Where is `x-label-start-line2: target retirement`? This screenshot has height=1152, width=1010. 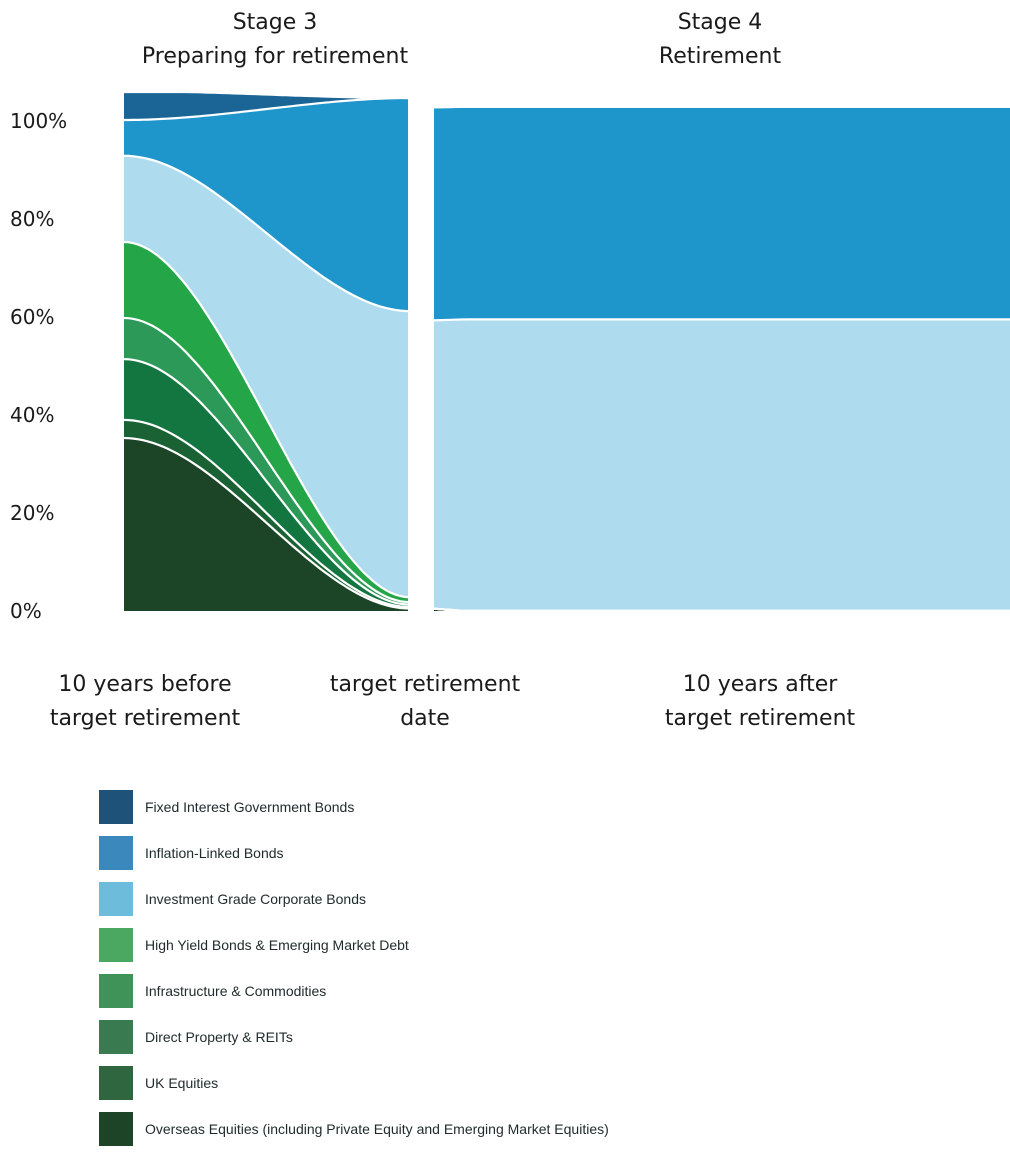
x-label-start-line2: target retirement is located at coordinates (145, 718).